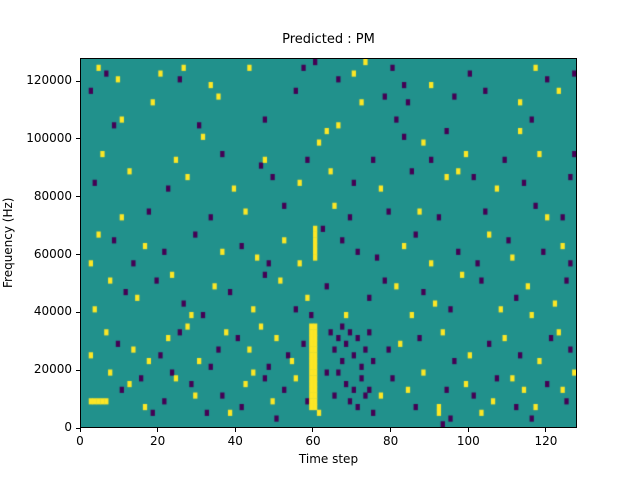  What do you see at coordinates (52, 311) in the screenshot?
I see `y-tick-label: 40000` at bounding box center [52, 311].